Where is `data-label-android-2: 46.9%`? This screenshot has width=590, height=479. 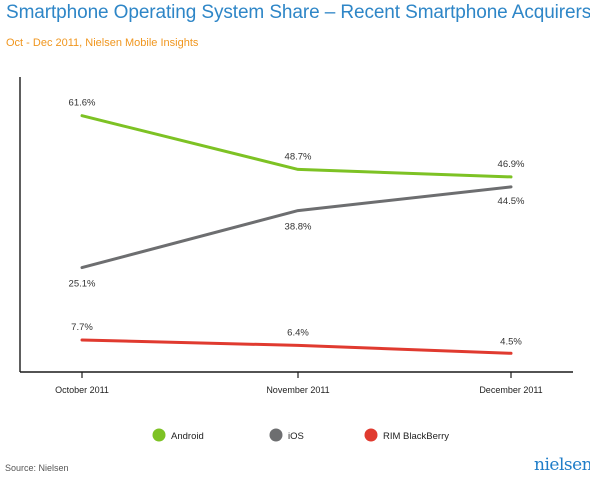
data-label-android-2: 46.9% is located at coordinates (511, 164).